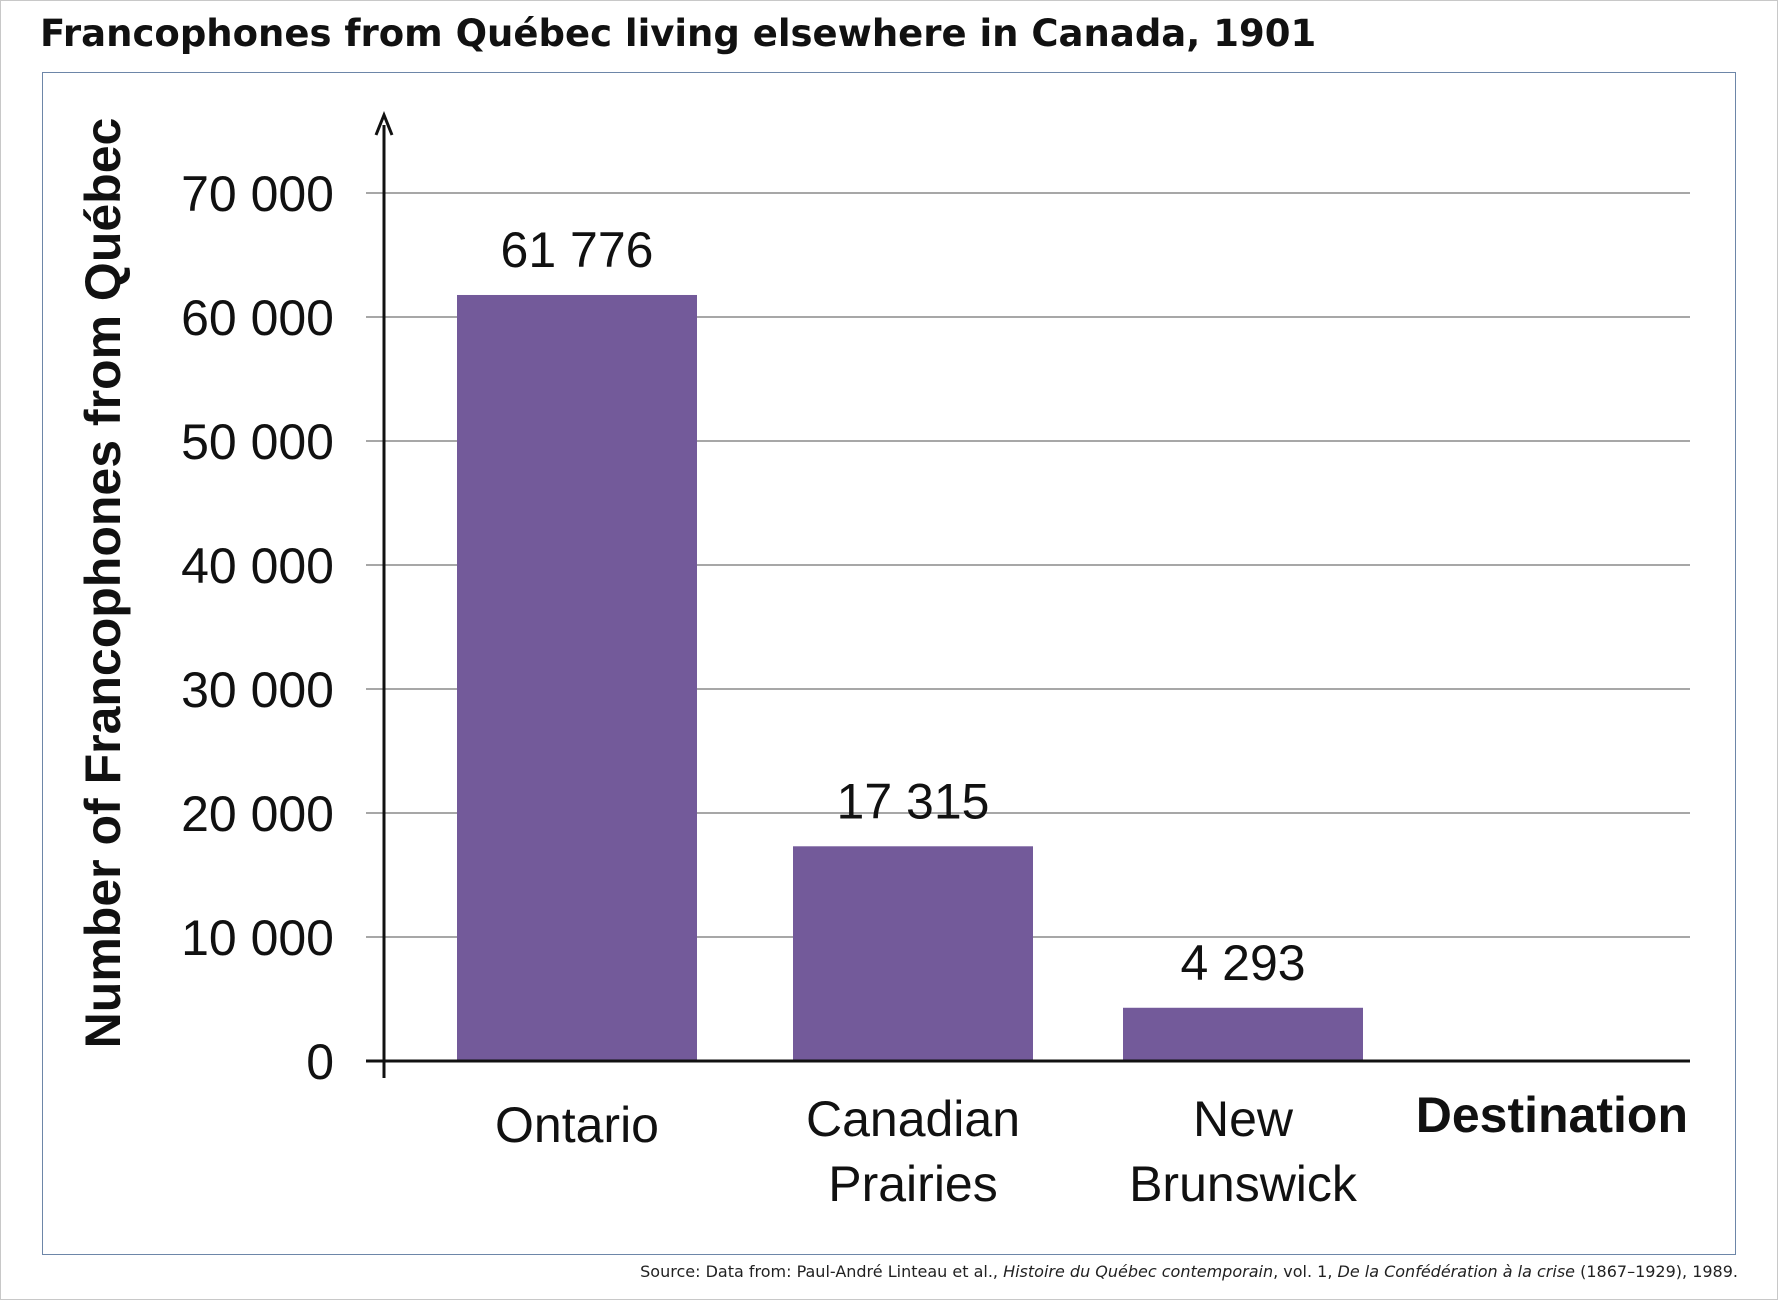 The image size is (1778, 1300). I want to click on x-axis-title: Destination, so click(1552, 1115).